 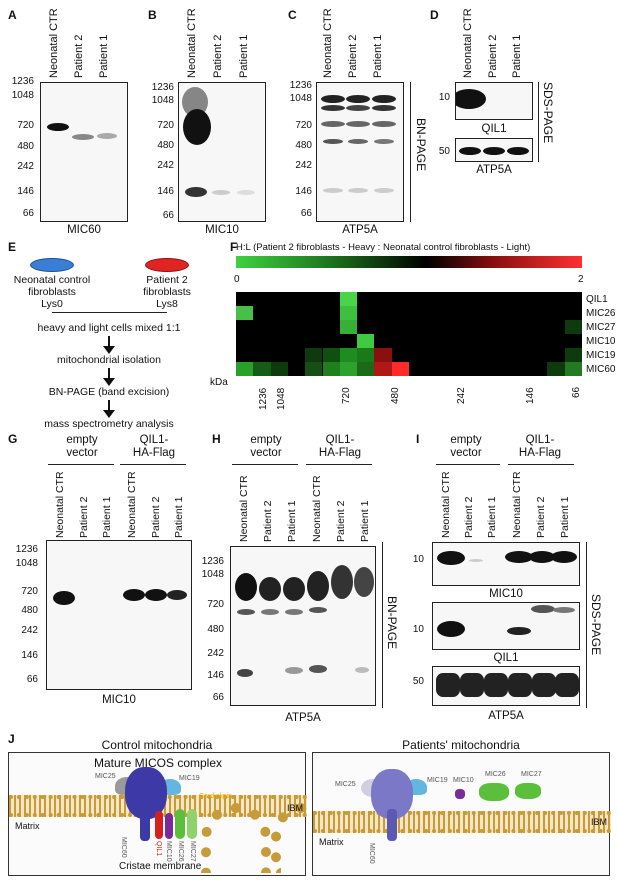 I want to click on side-label-bn-page: BN-PAGE, so click(x=392, y=623).